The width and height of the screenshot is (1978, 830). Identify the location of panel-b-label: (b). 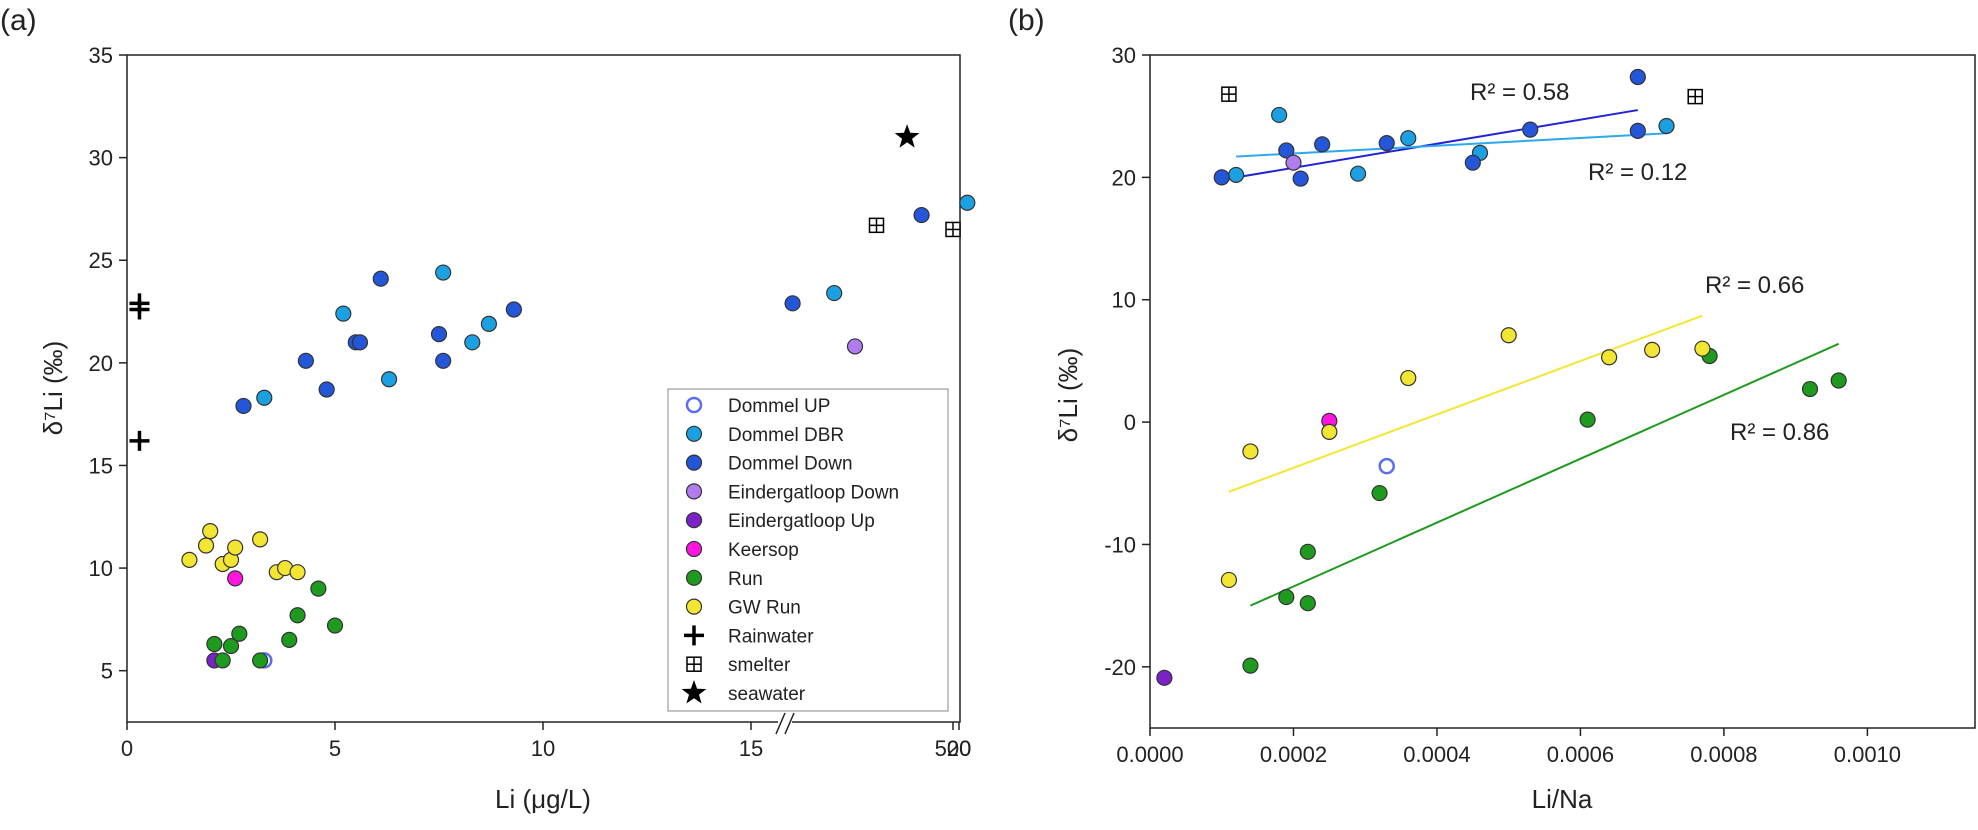
(1026, 20).